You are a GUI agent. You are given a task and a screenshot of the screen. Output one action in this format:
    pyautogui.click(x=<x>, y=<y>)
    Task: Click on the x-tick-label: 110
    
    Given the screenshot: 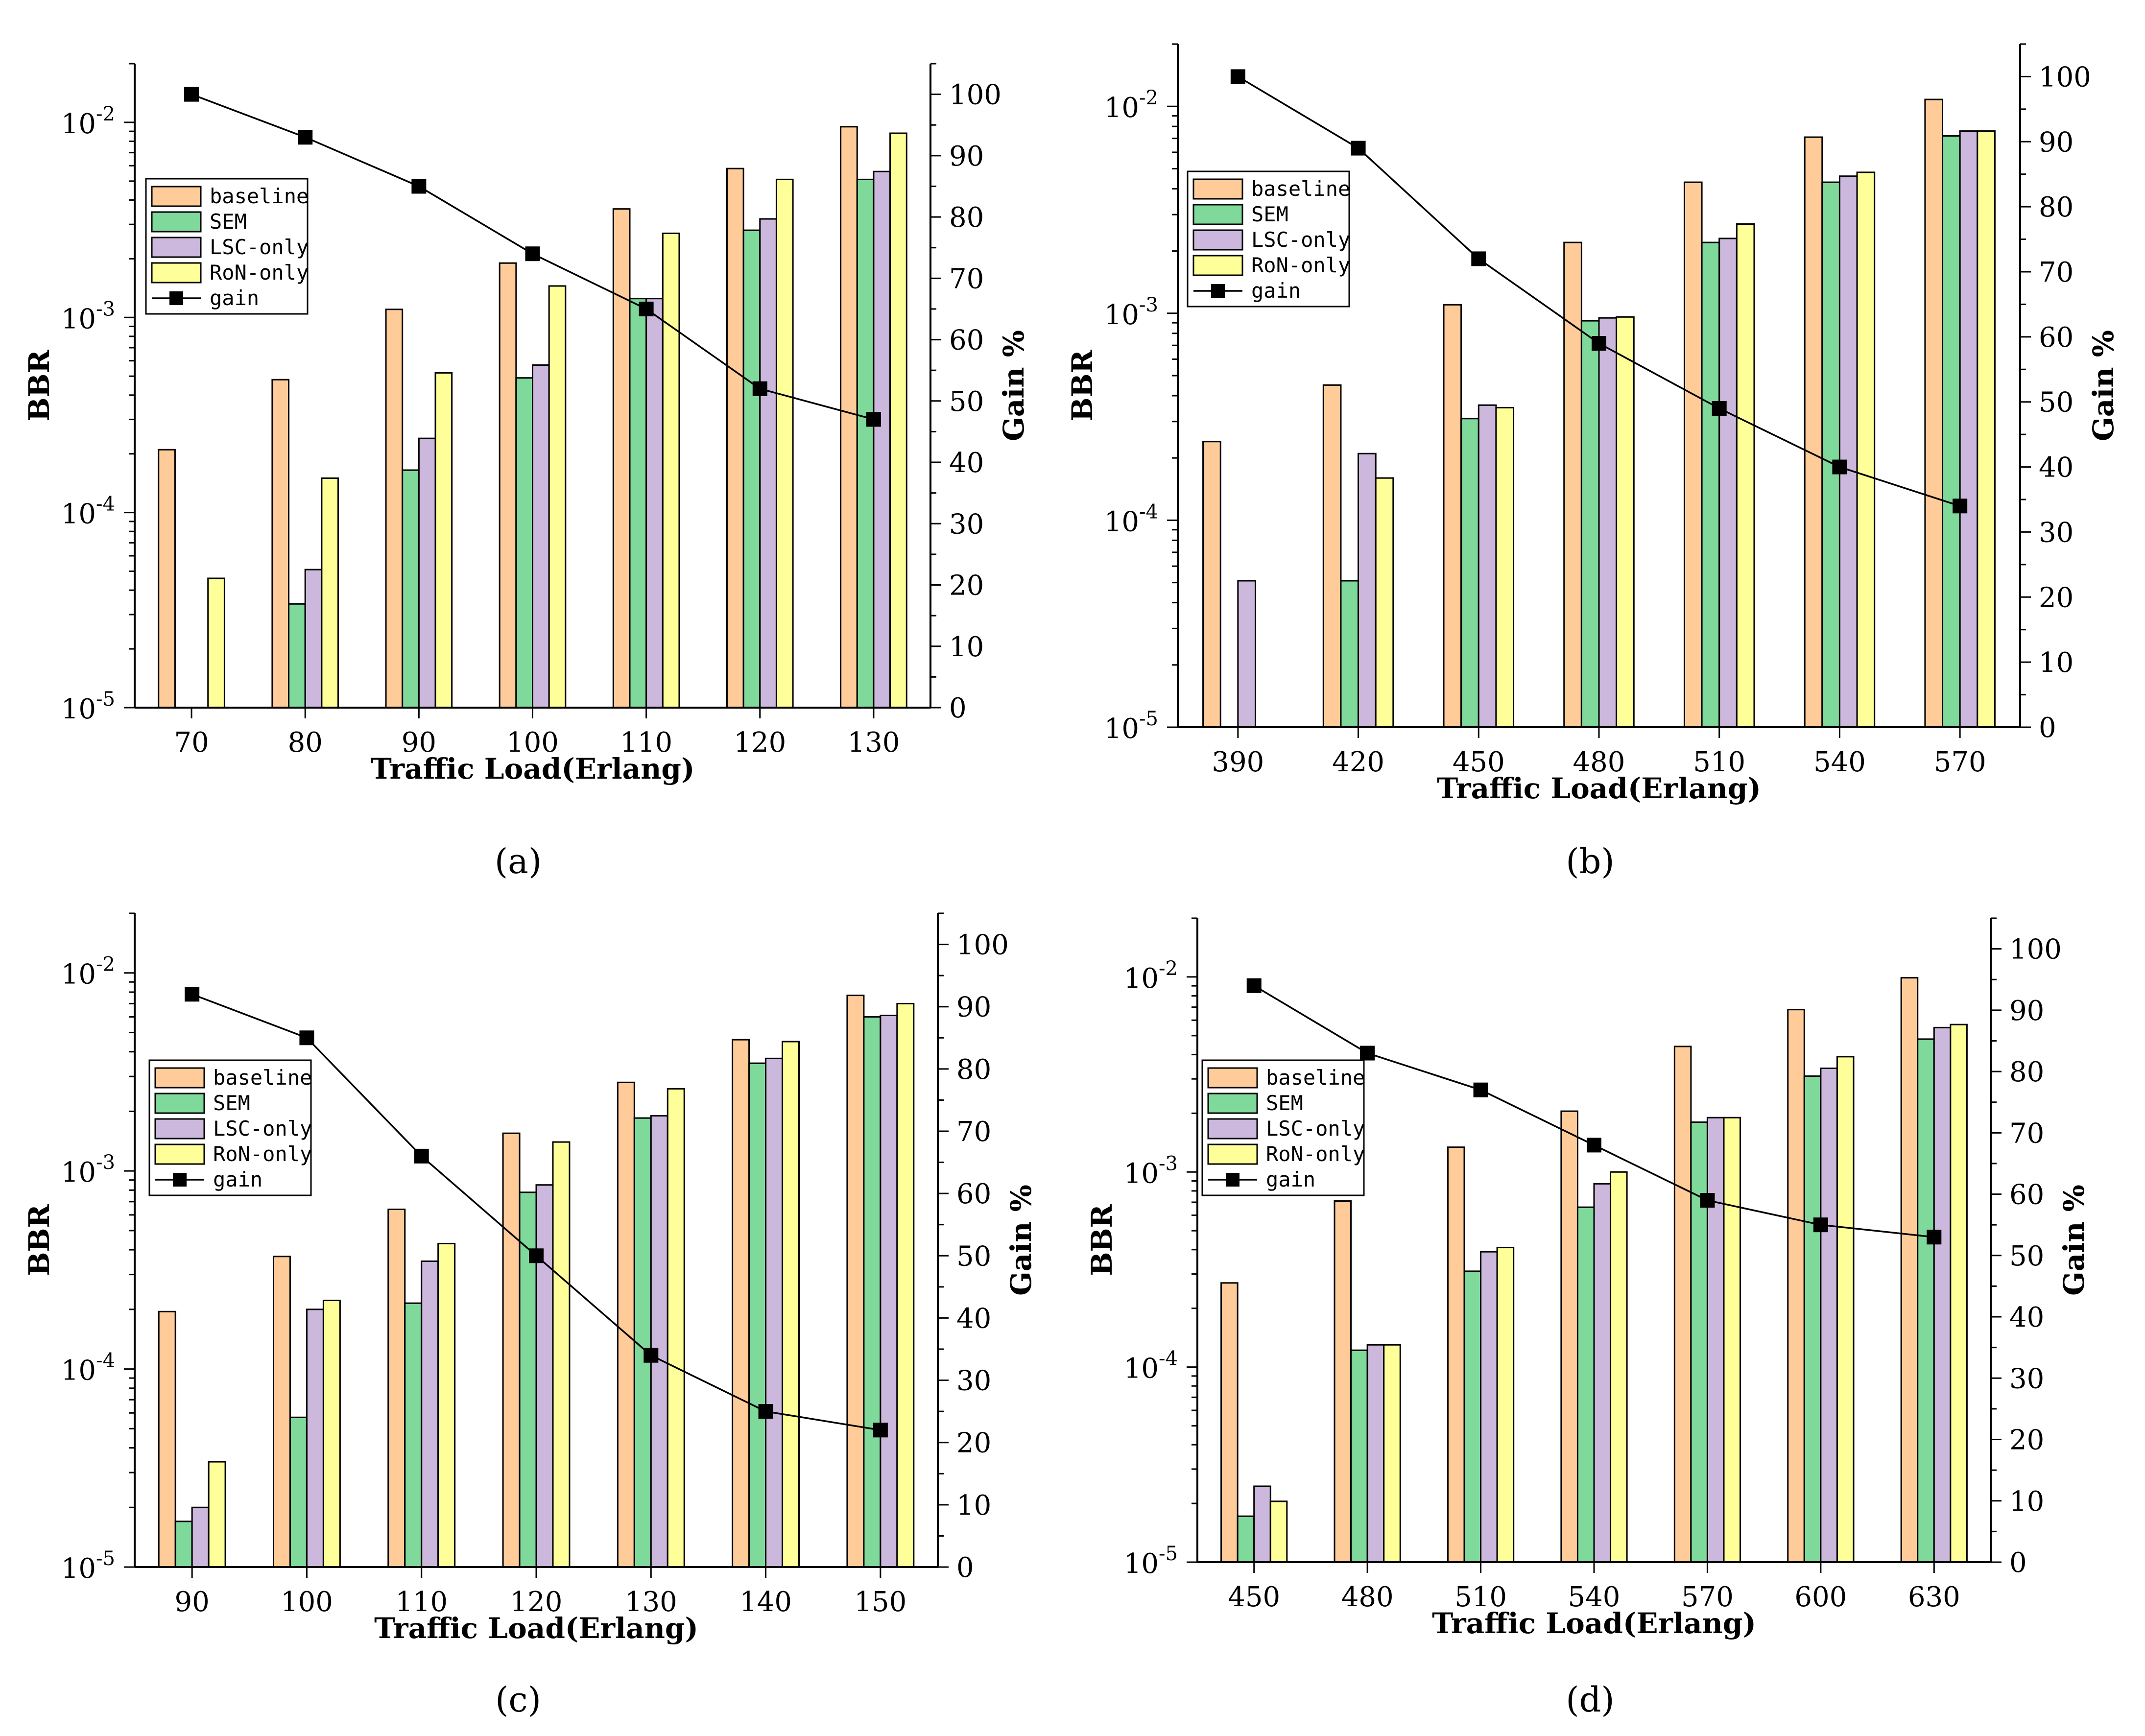 What is the action you would take?
    pyautogui.click(x=422, y=1602)
    